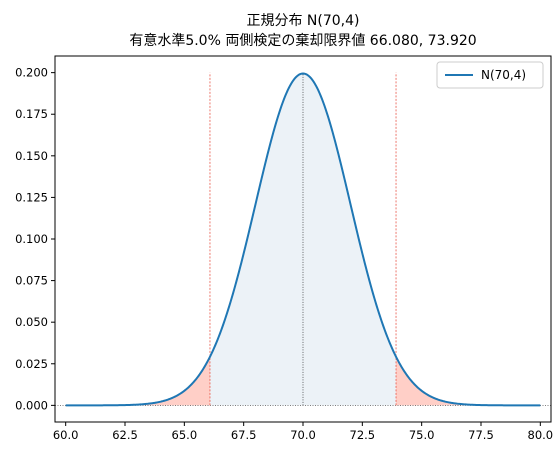  I want to click on x-tick-label: 62.5, so click(125, 435).